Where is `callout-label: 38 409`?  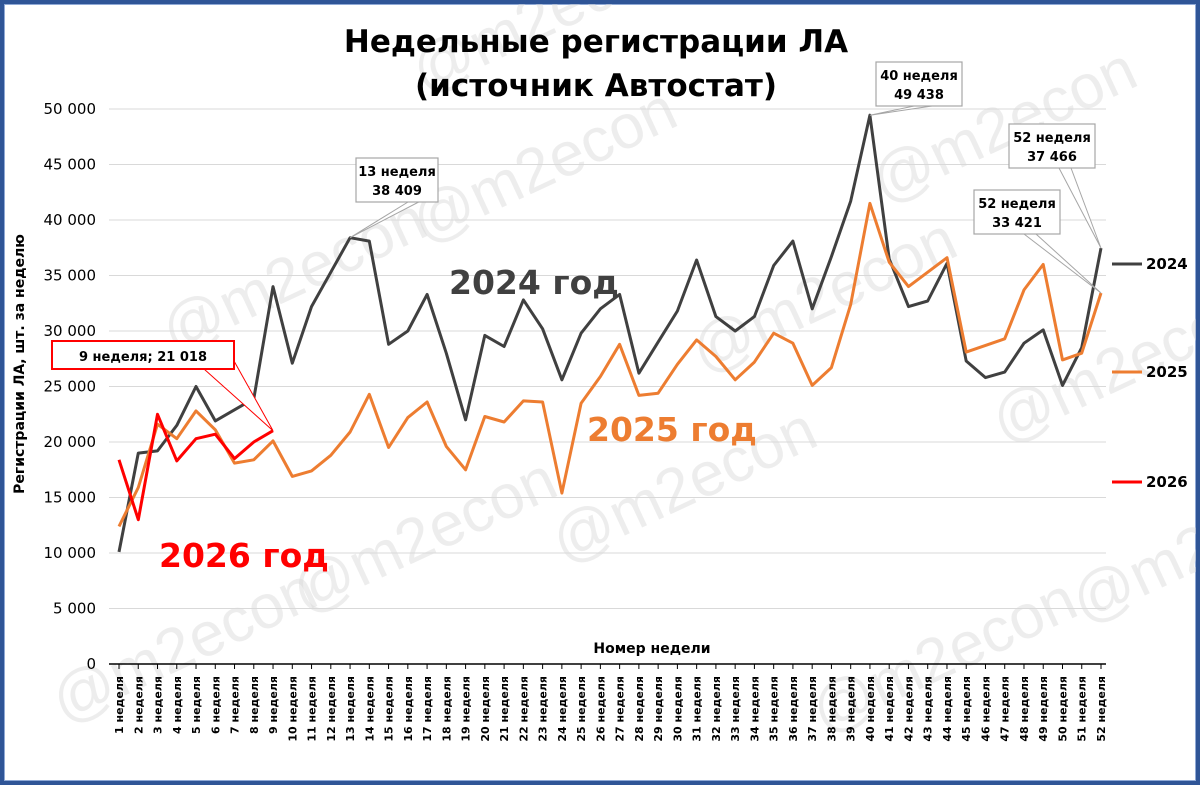 callout-label: 38 409 is located at coordinates (397, 191).